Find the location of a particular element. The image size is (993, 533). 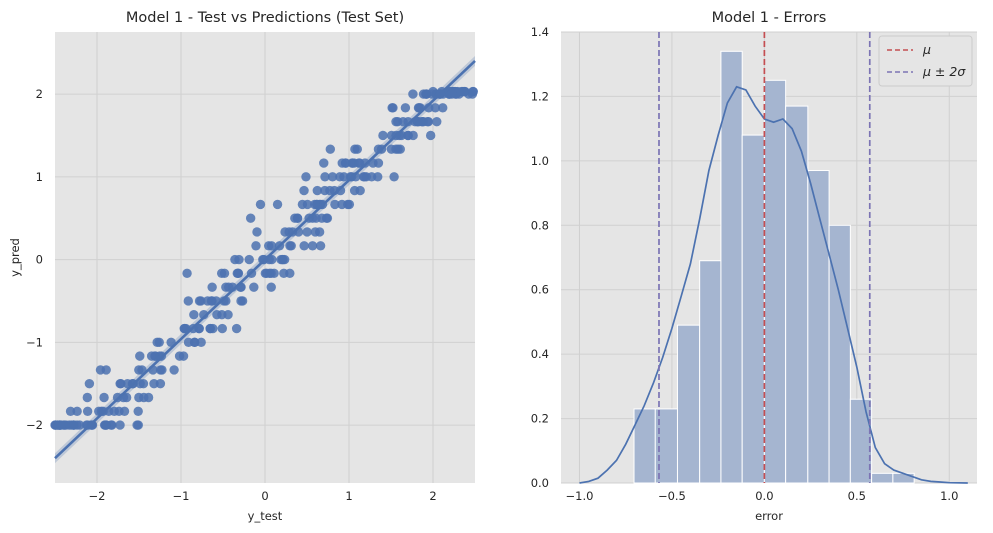

x-tick-label: 2 is located at coordinates (432, 496).